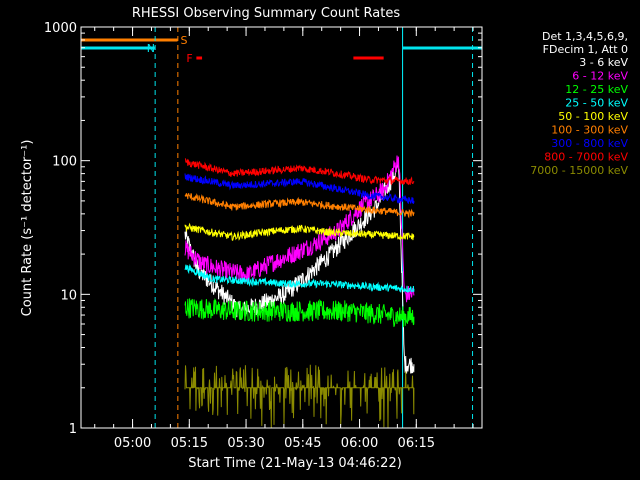 The width and height of the screenshot is (640, 480). Describe the element at coordinates (183, 40) in the screenshot. I see `flag-label-s: S` at that location.